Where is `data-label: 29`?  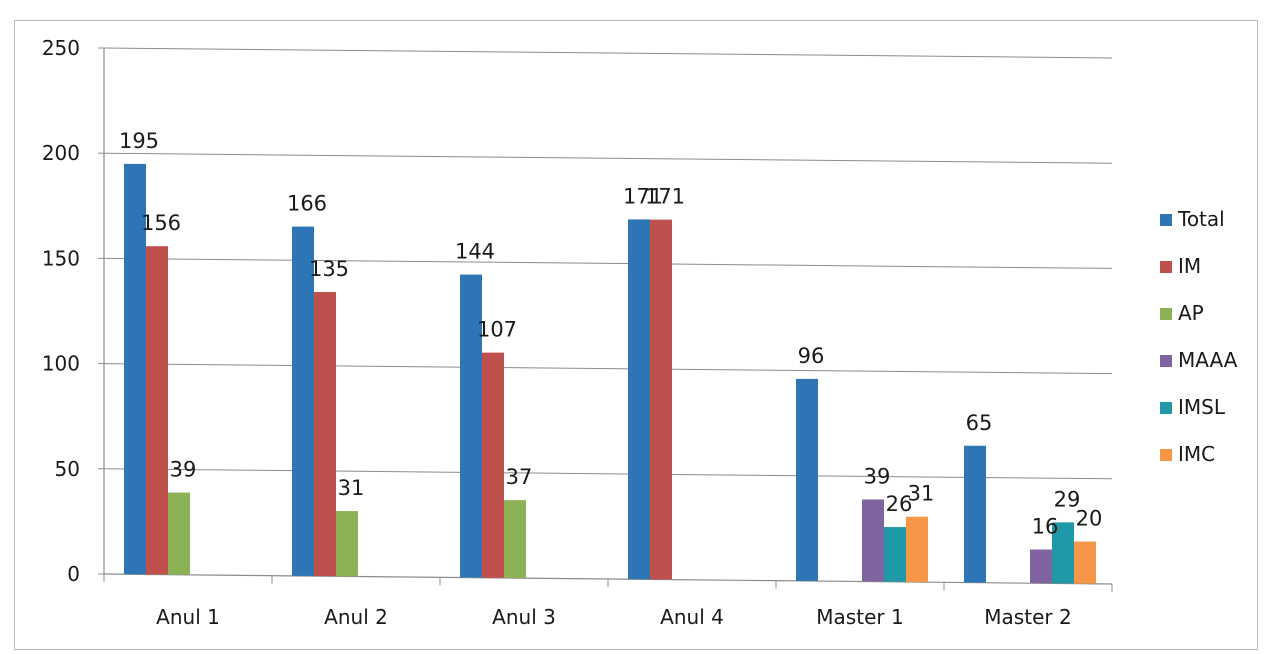
data-label: 29 is located at coordinates (1067, 499).